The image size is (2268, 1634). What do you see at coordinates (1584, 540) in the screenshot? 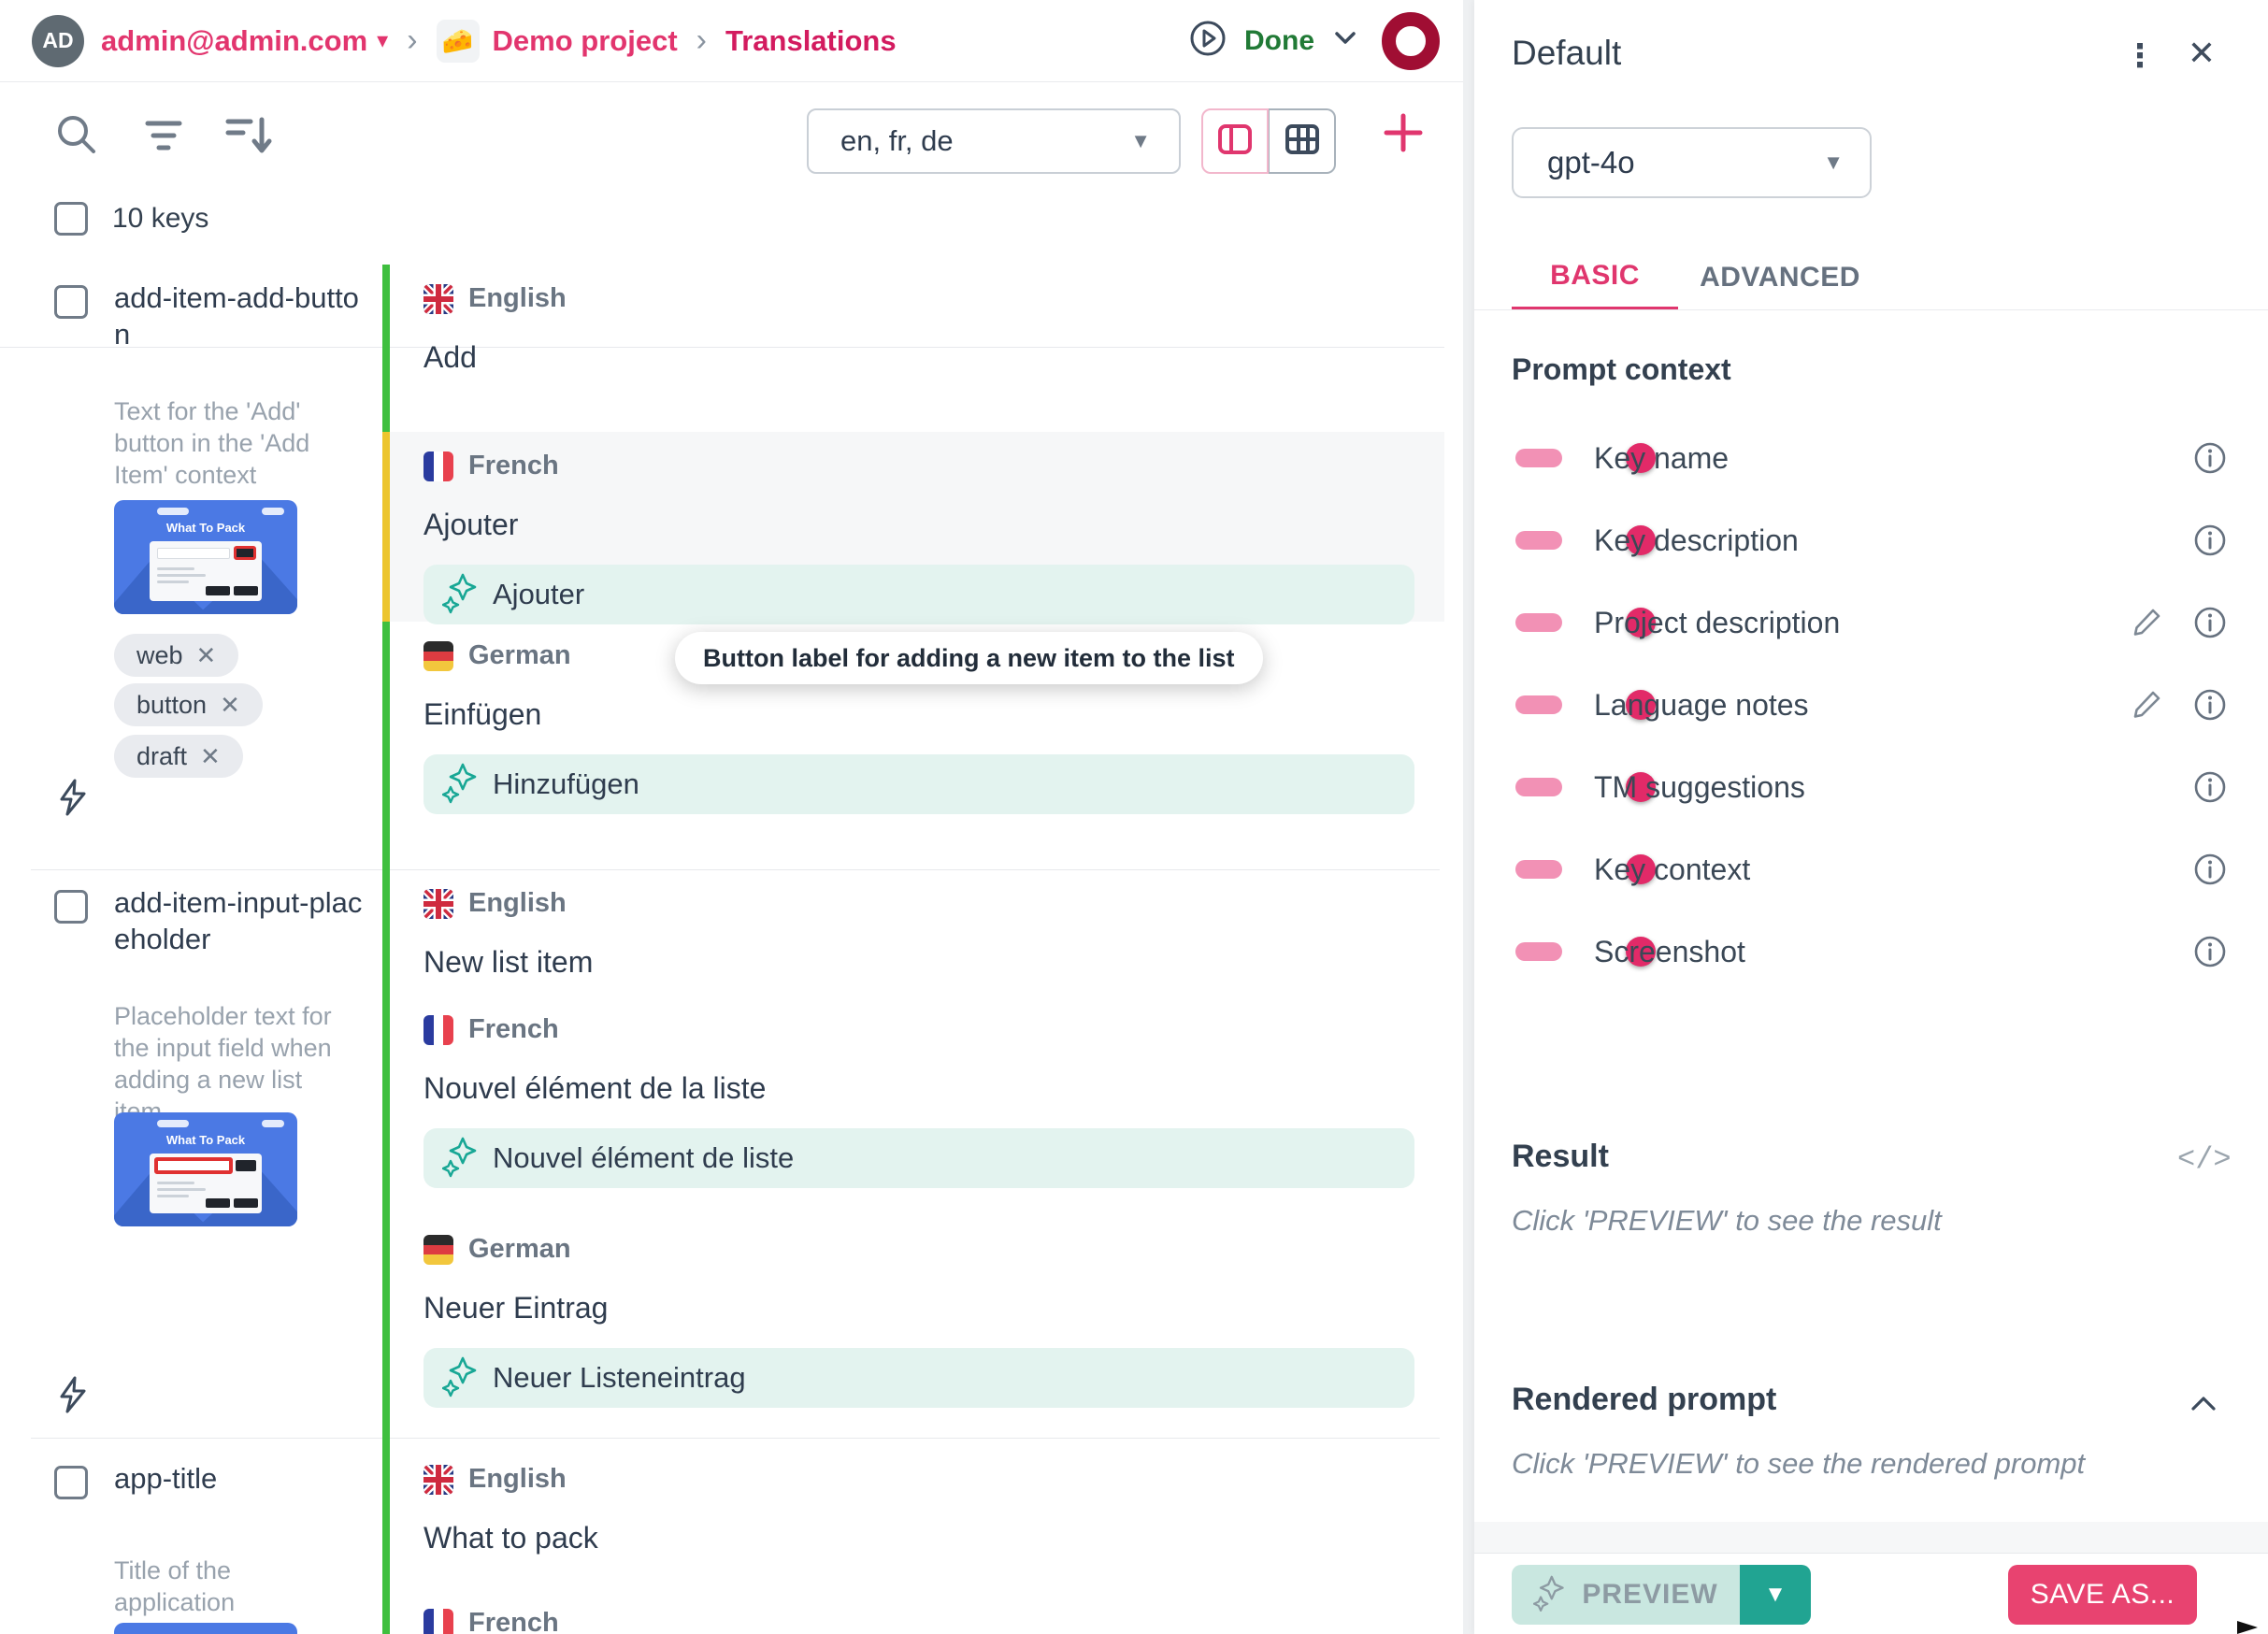
I see `toggle-key-description` at bounding box center [1584, 540].